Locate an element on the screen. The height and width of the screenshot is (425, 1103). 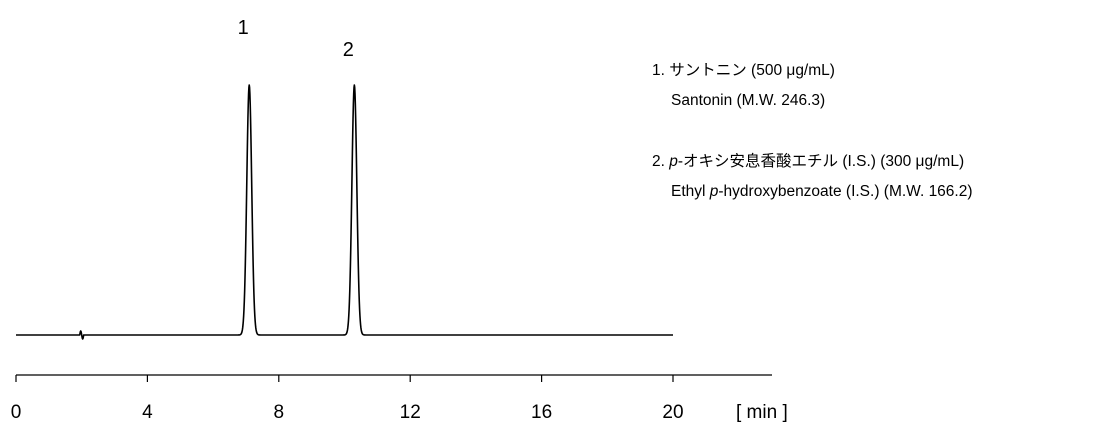
x-tick-label-12: 12 is located at coordinates (410, 412).